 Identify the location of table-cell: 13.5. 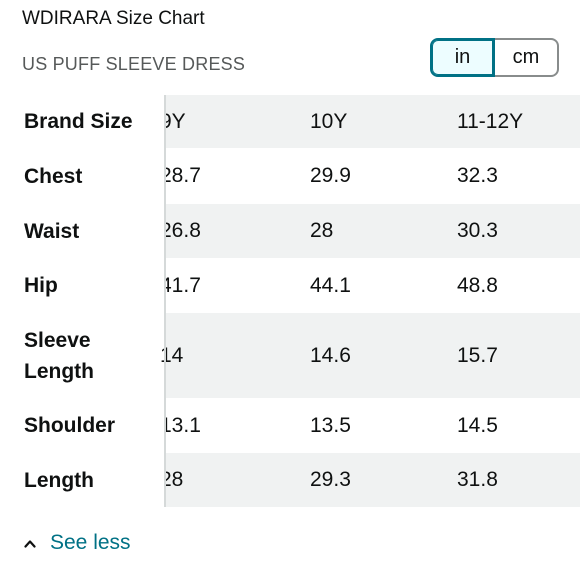
(330, 425).